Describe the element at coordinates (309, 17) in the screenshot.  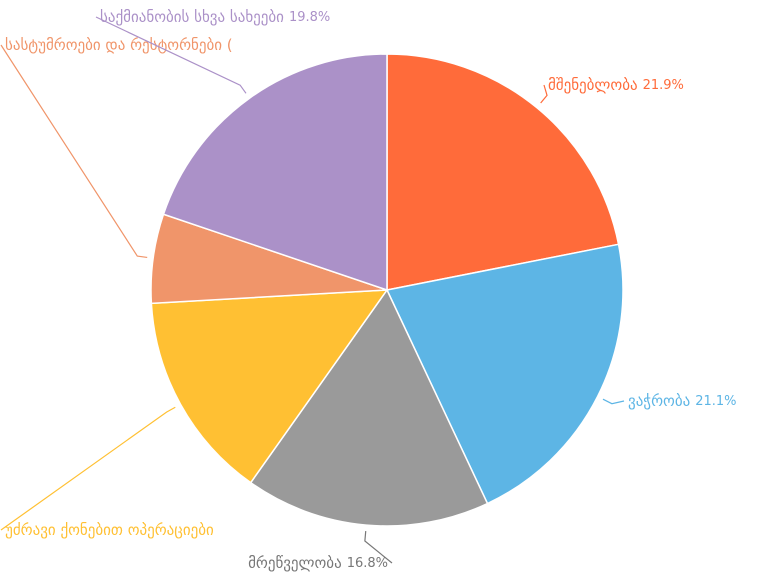
I see `value-label: 19.8%` at that location.